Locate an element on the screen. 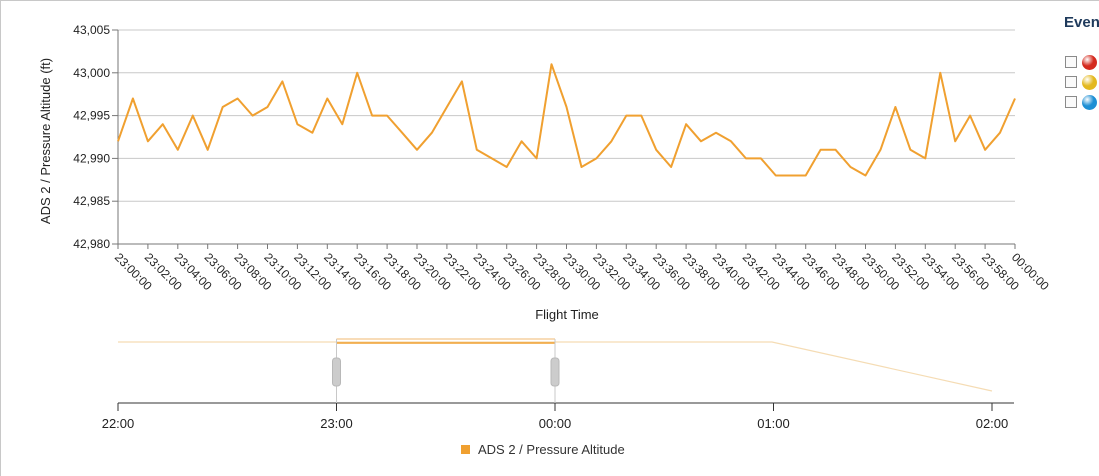 Image resolution: width=1099 pixels, height=476 pixels. red-event-icon is located at coordinates (1089, 62).